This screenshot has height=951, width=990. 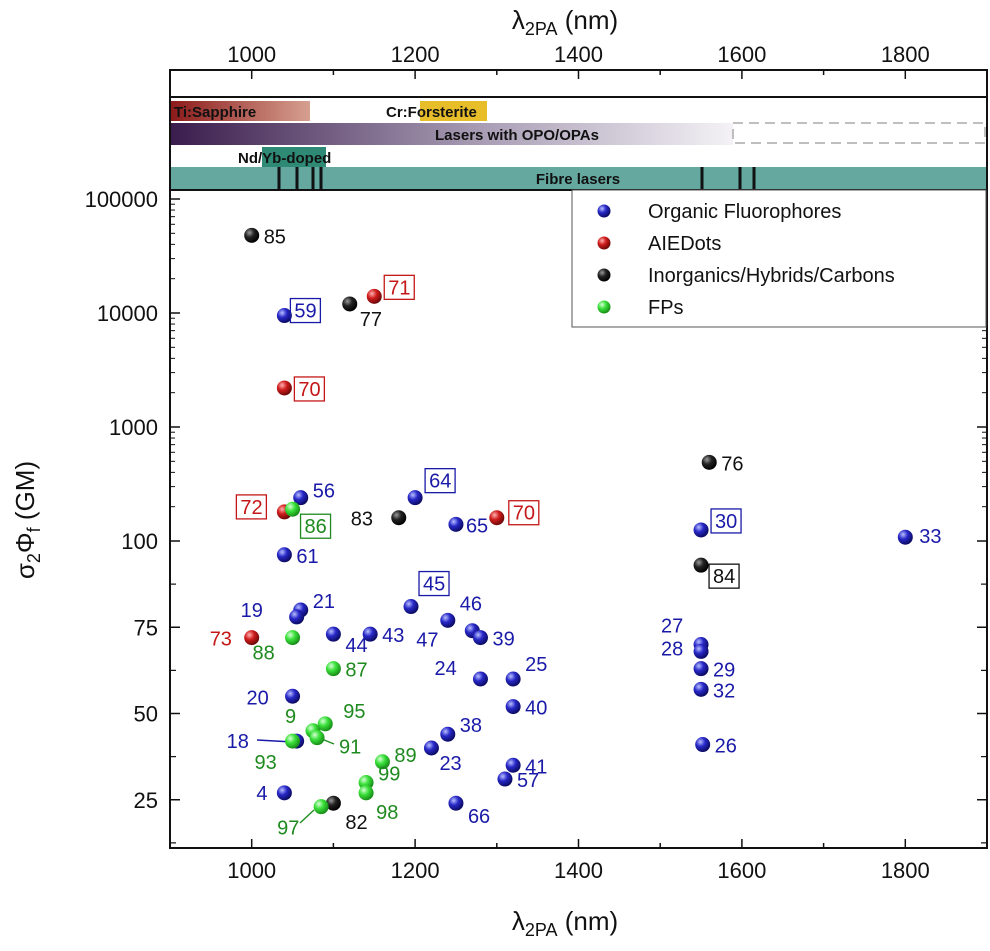 I want to click on opo-bar, so click(x=451, y=134).